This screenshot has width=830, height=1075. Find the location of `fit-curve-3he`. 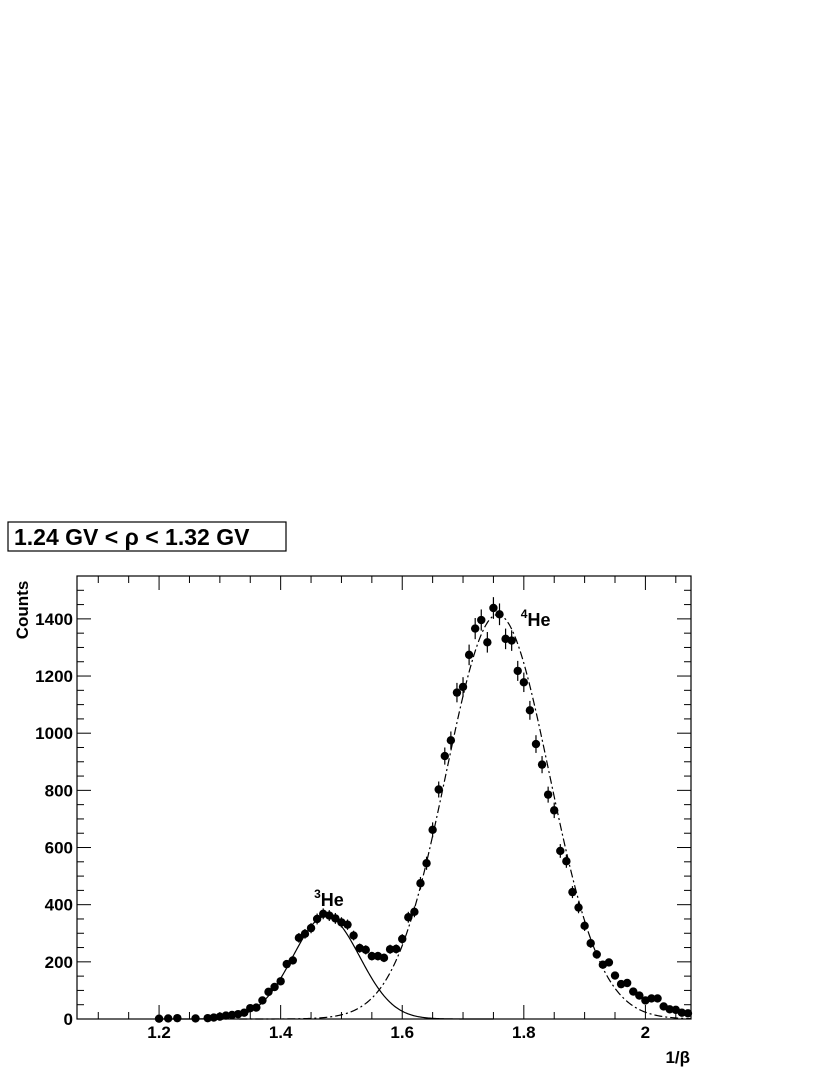

fit-curve-3he is located at coordinates (326, 967).